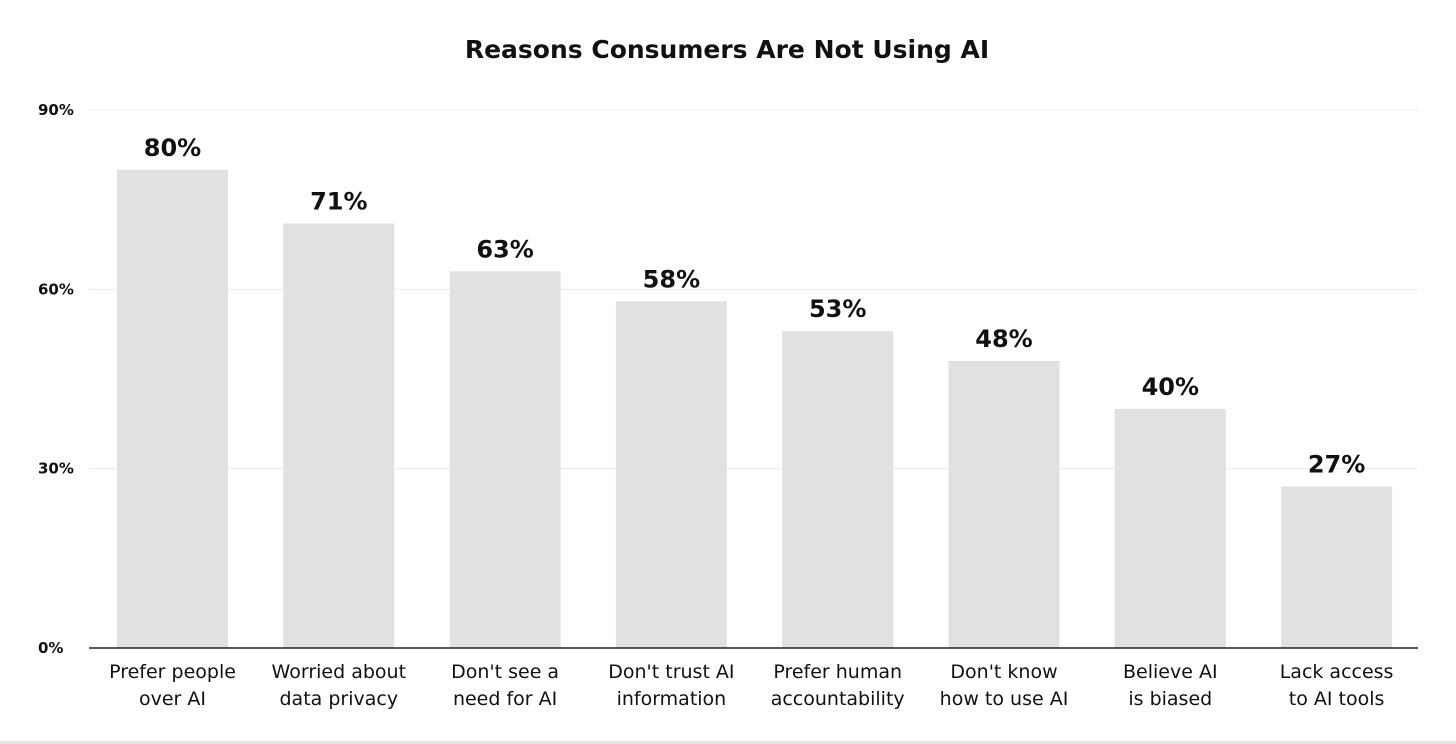 The width and height of the screenshot is (1456, 744). Describe the element at coordinates (1337, 699) in the screenshot. I see `category-label: to AI tools` at that location.